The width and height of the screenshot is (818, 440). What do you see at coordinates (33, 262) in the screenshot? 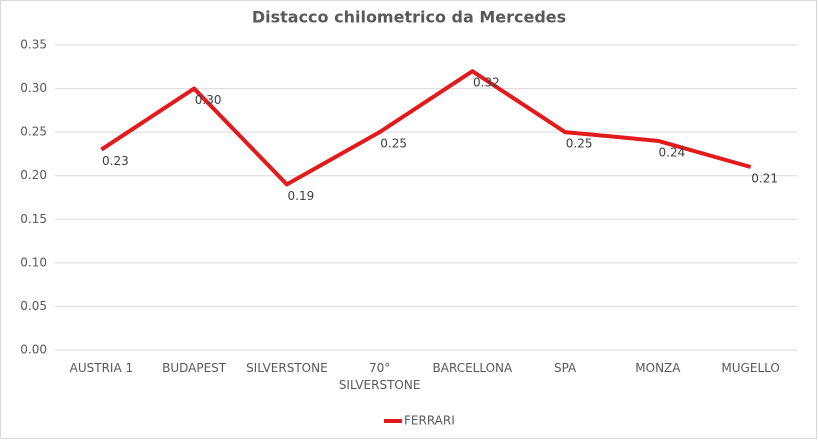
I see `y-tick-label: 0.10` at bounding box center [33, 262].